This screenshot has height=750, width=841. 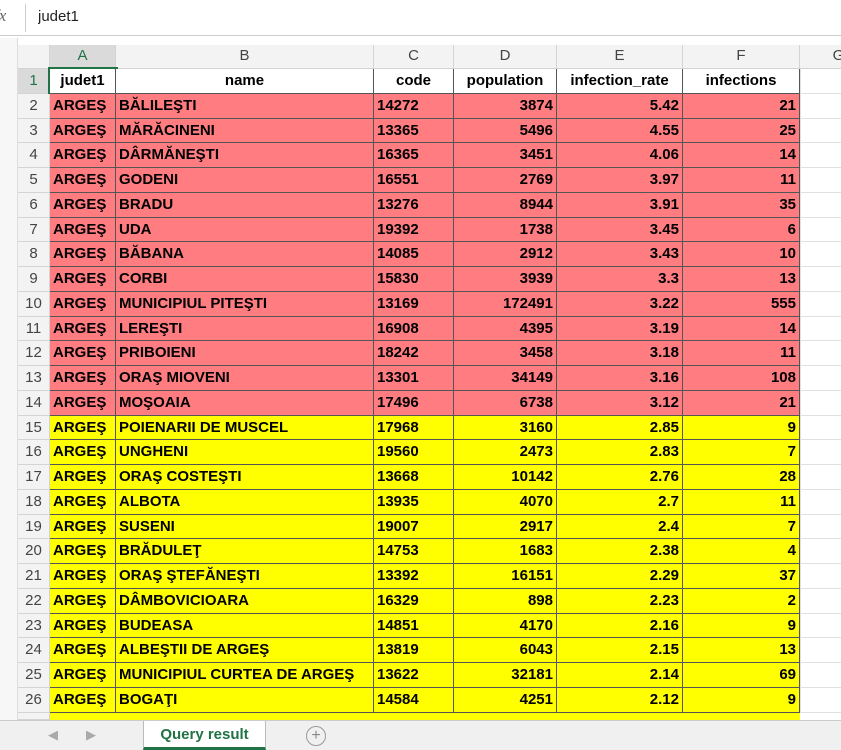 I want to click on cell: BUDEASA, so click(x=245, y=626).